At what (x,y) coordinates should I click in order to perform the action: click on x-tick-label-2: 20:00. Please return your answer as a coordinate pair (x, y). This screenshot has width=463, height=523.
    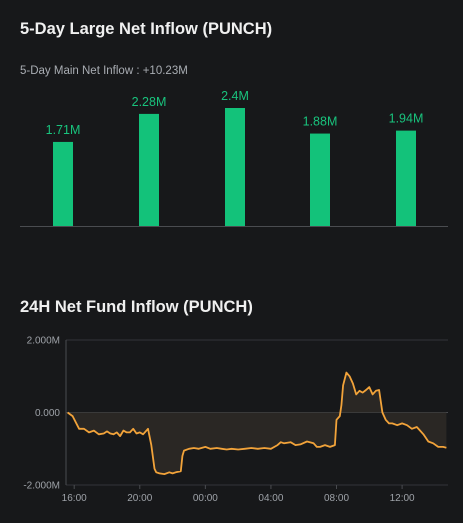
    Looking at the image, I should click on (139, 498).